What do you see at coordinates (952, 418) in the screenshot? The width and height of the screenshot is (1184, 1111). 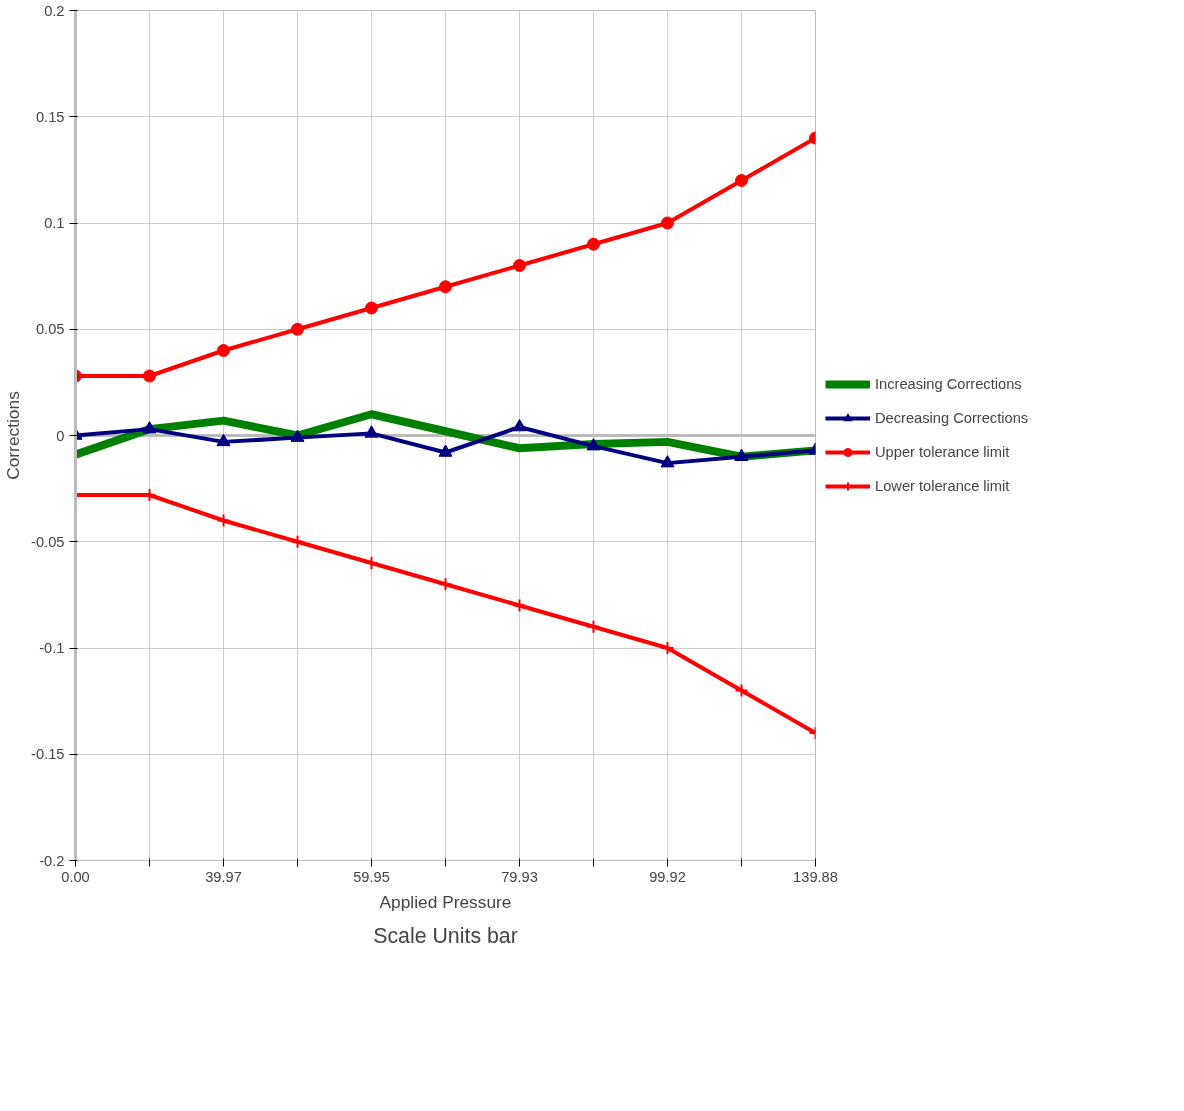 I see `legend-label: Decreasing Corrections` at bounding box center [952, 418].